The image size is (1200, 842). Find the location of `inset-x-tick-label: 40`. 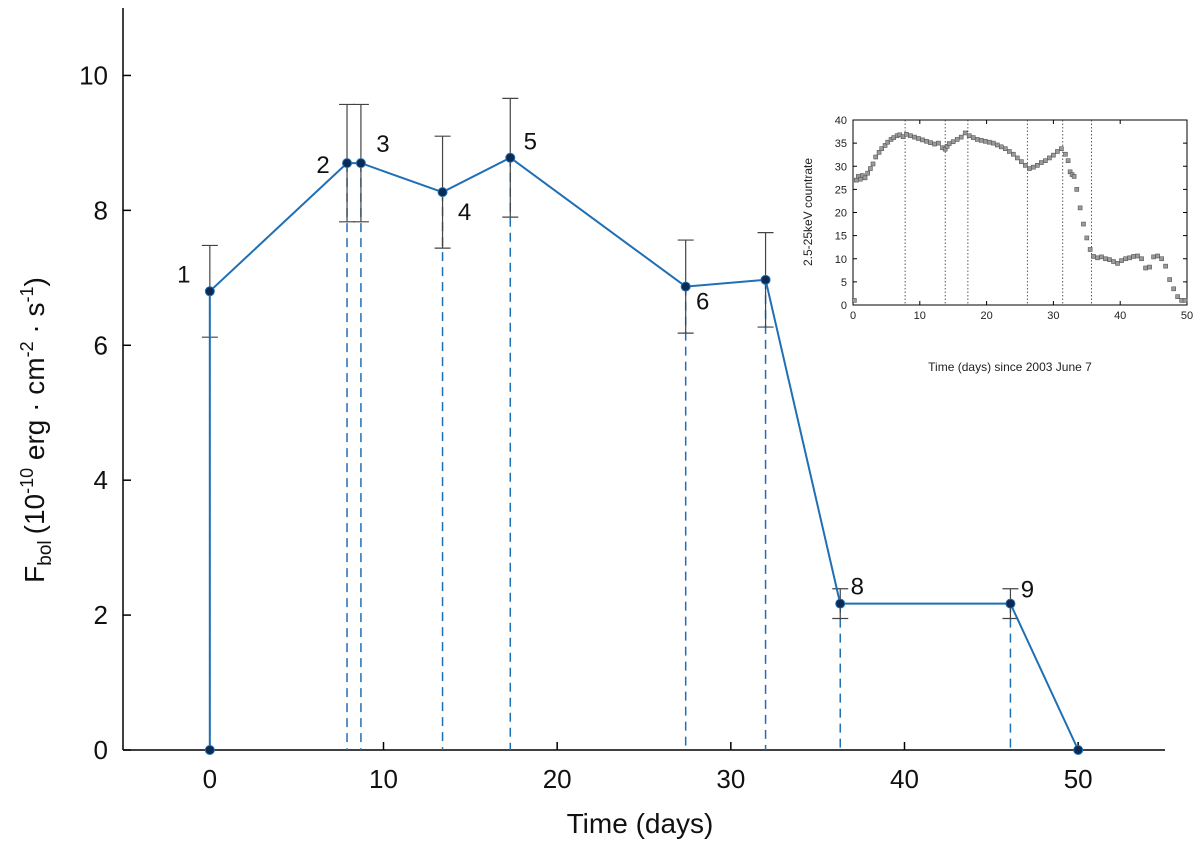

inset-x-tick-label: 40 is located at coordinates (1120, 316).